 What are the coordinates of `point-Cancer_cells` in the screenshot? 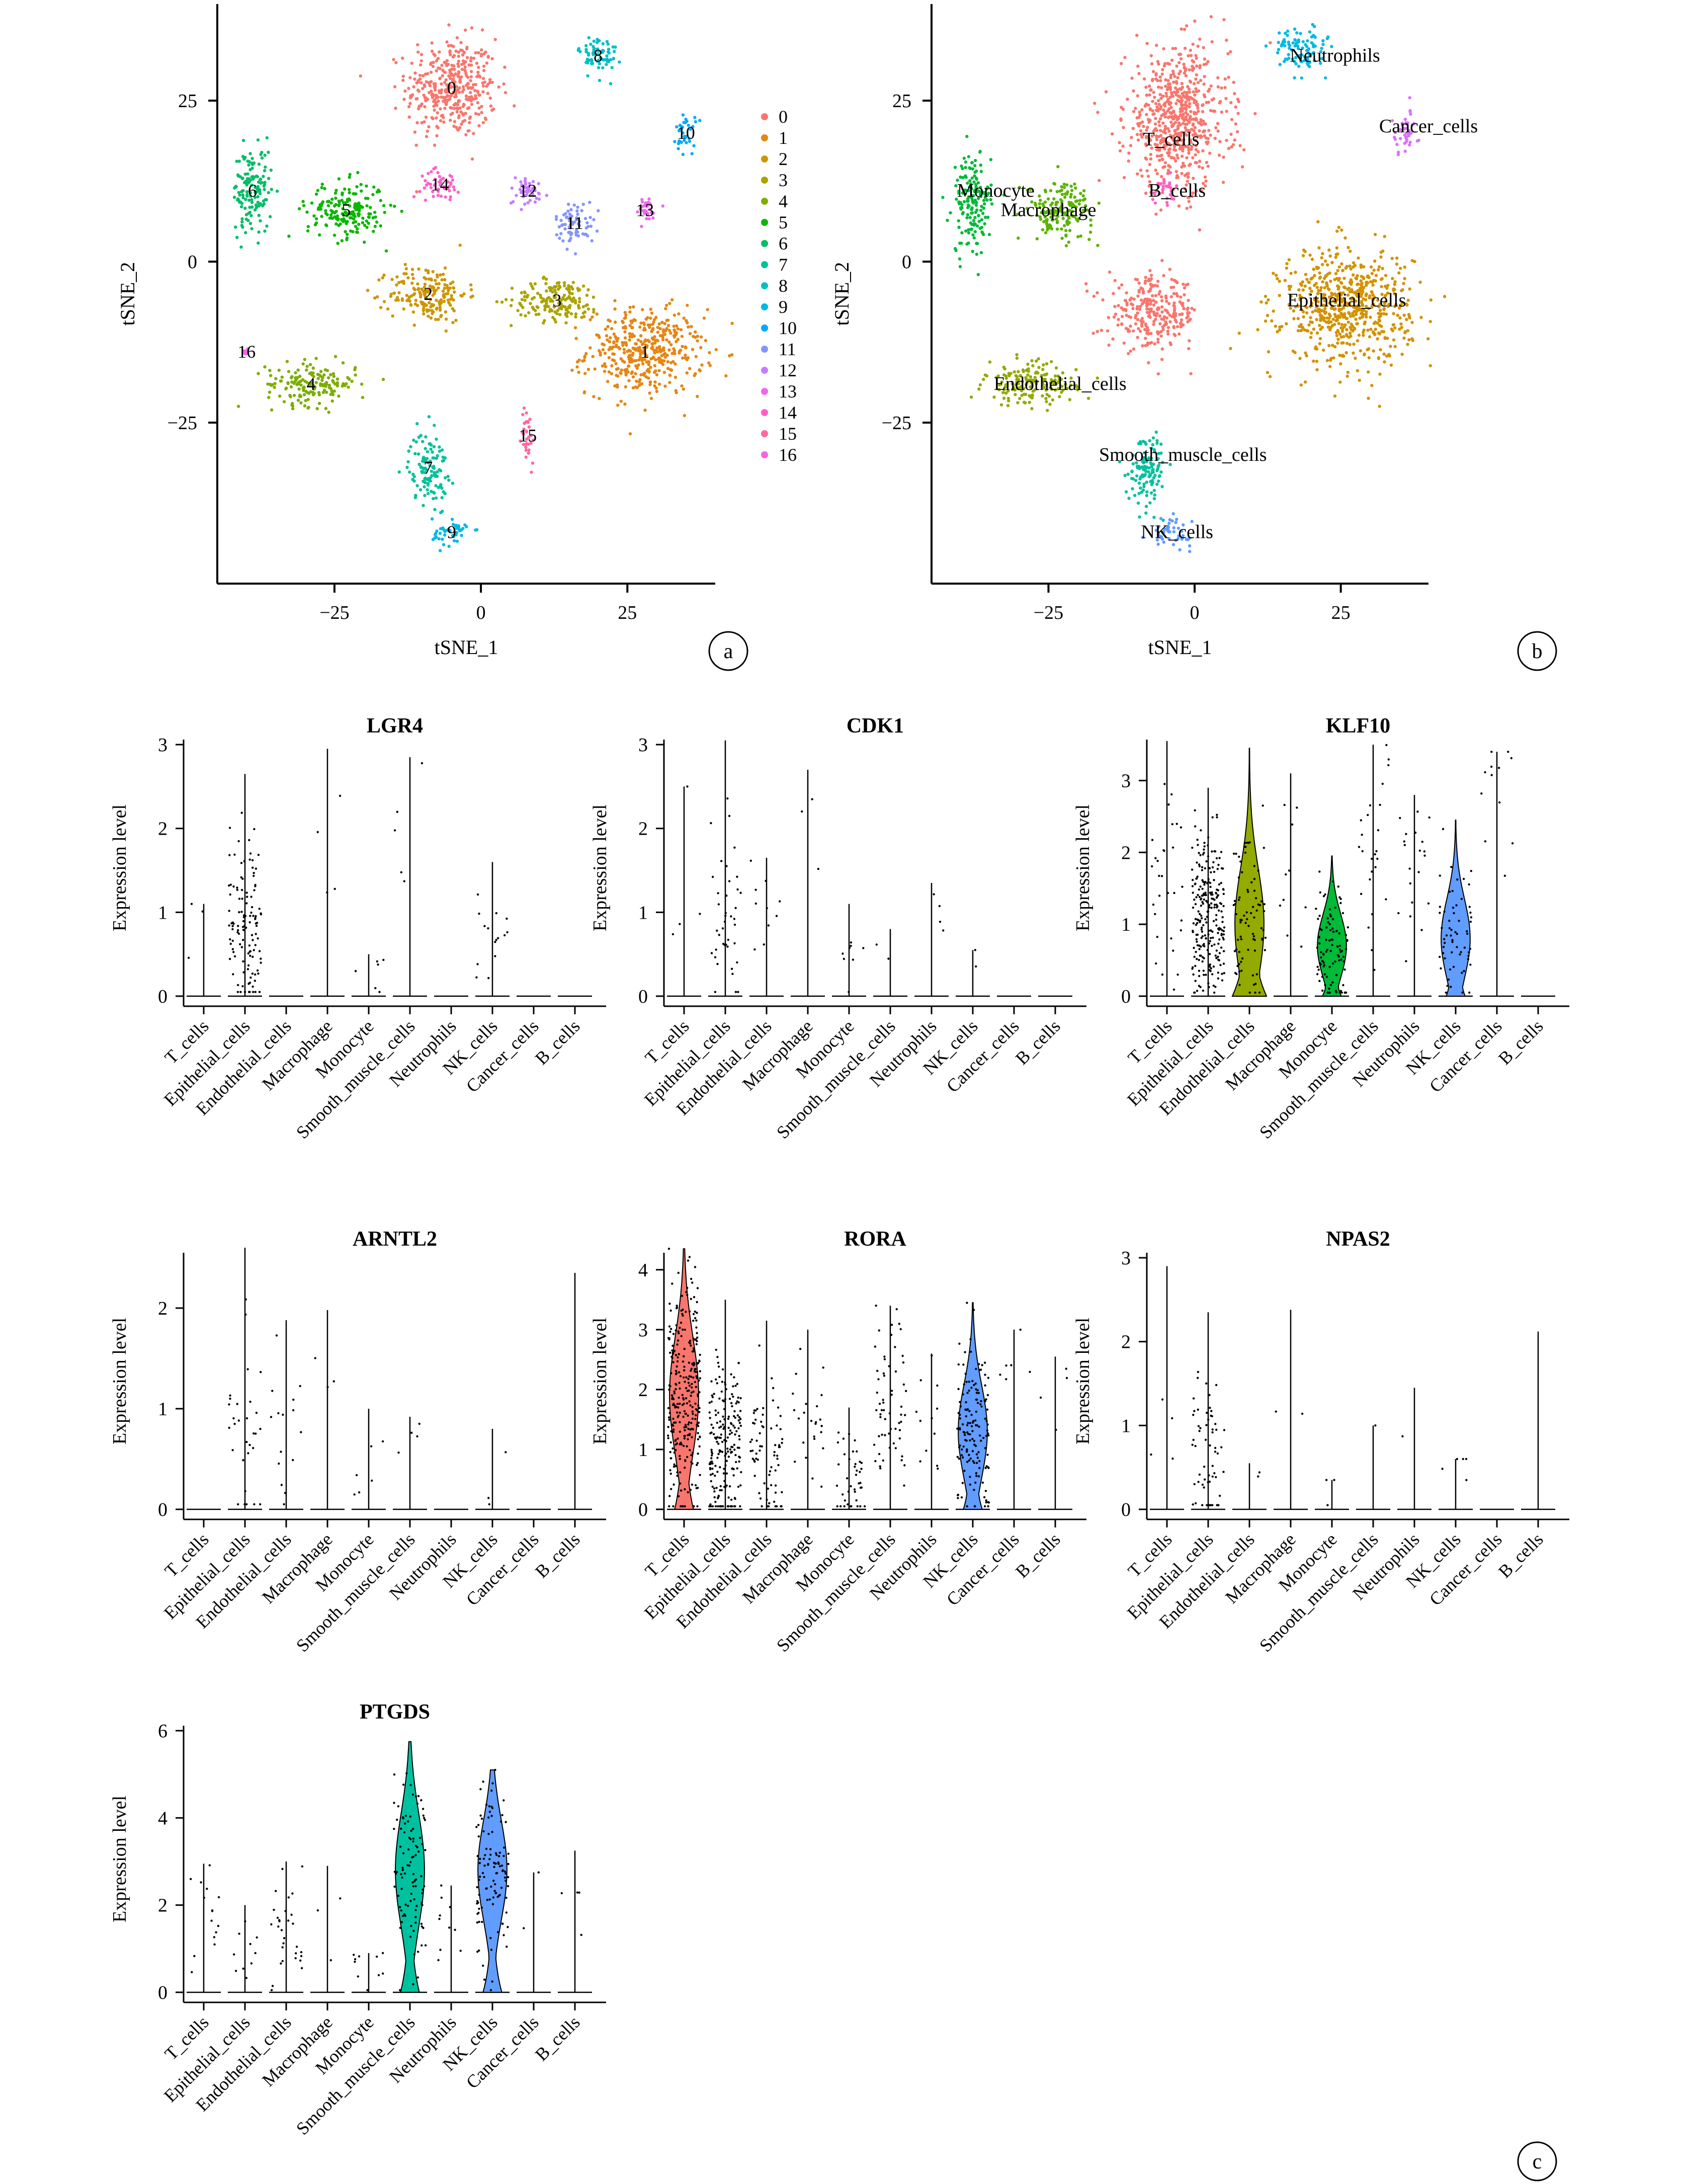 It's located at (1407, 140).